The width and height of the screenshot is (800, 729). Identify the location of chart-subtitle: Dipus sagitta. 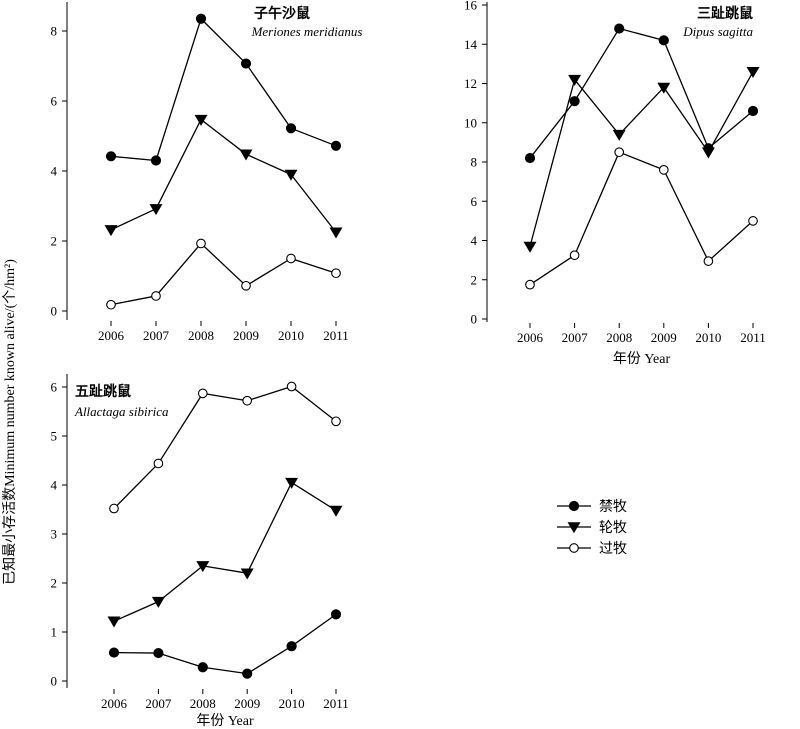
(717, 31).